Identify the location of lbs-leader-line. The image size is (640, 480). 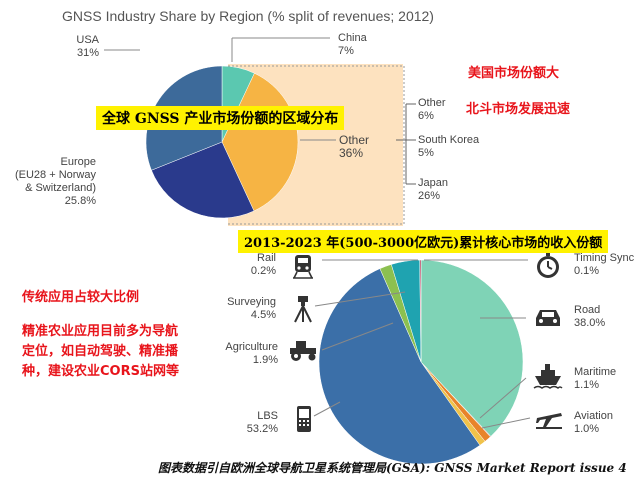
(327, 409).